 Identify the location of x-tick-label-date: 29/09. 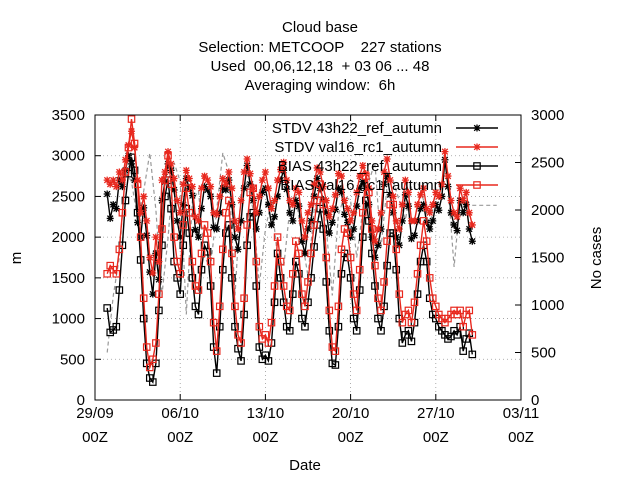
(95, 413).